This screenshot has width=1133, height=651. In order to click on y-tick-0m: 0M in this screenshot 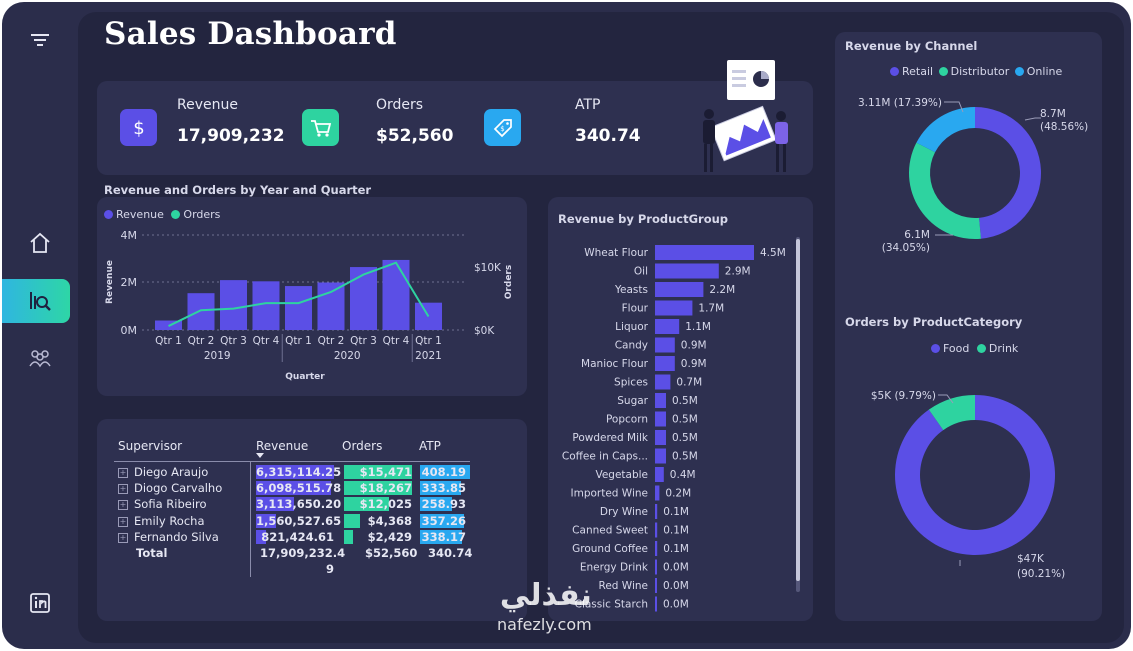, I will do `click(129, 330)`.